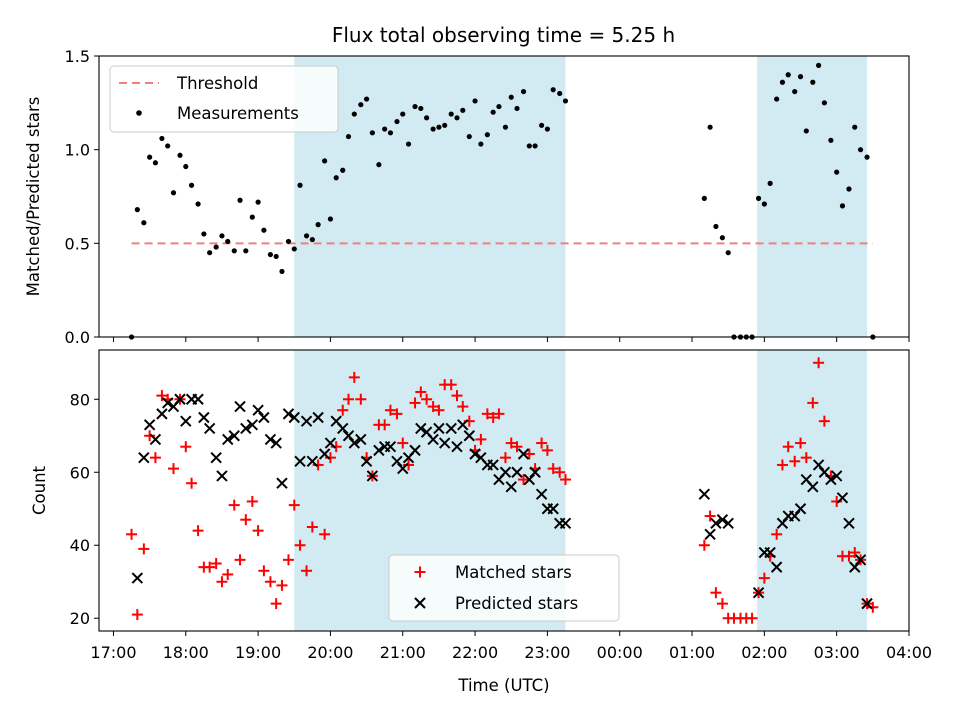 The image size is (960, 720). What do you see at coordinates (77, 150) in the screenshot?
I see `ytick-label: 1.0` at bounding box center [77, 150].